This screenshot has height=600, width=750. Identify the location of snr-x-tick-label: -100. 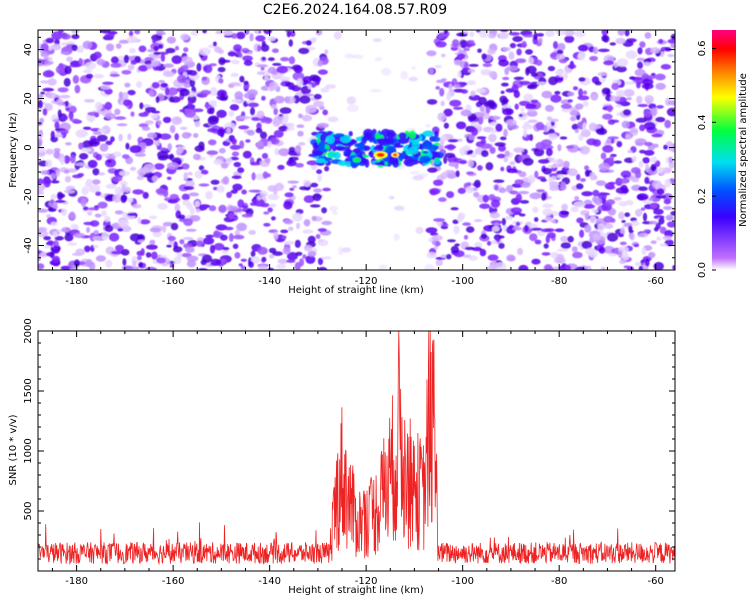
(462, 581).